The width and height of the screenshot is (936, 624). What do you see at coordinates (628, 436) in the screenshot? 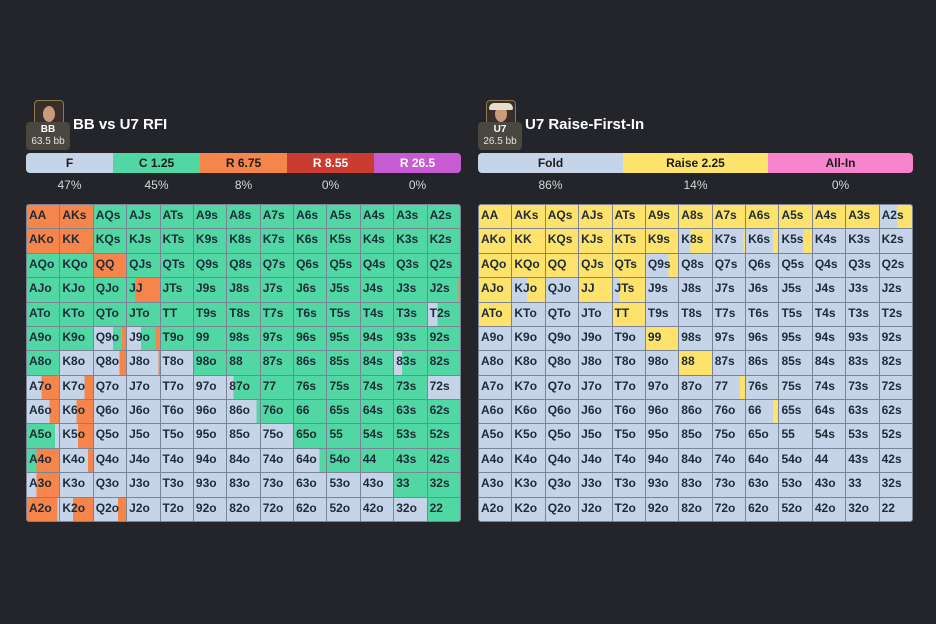
I see `hand-cell: T5o` at bounding box center [628, 436].